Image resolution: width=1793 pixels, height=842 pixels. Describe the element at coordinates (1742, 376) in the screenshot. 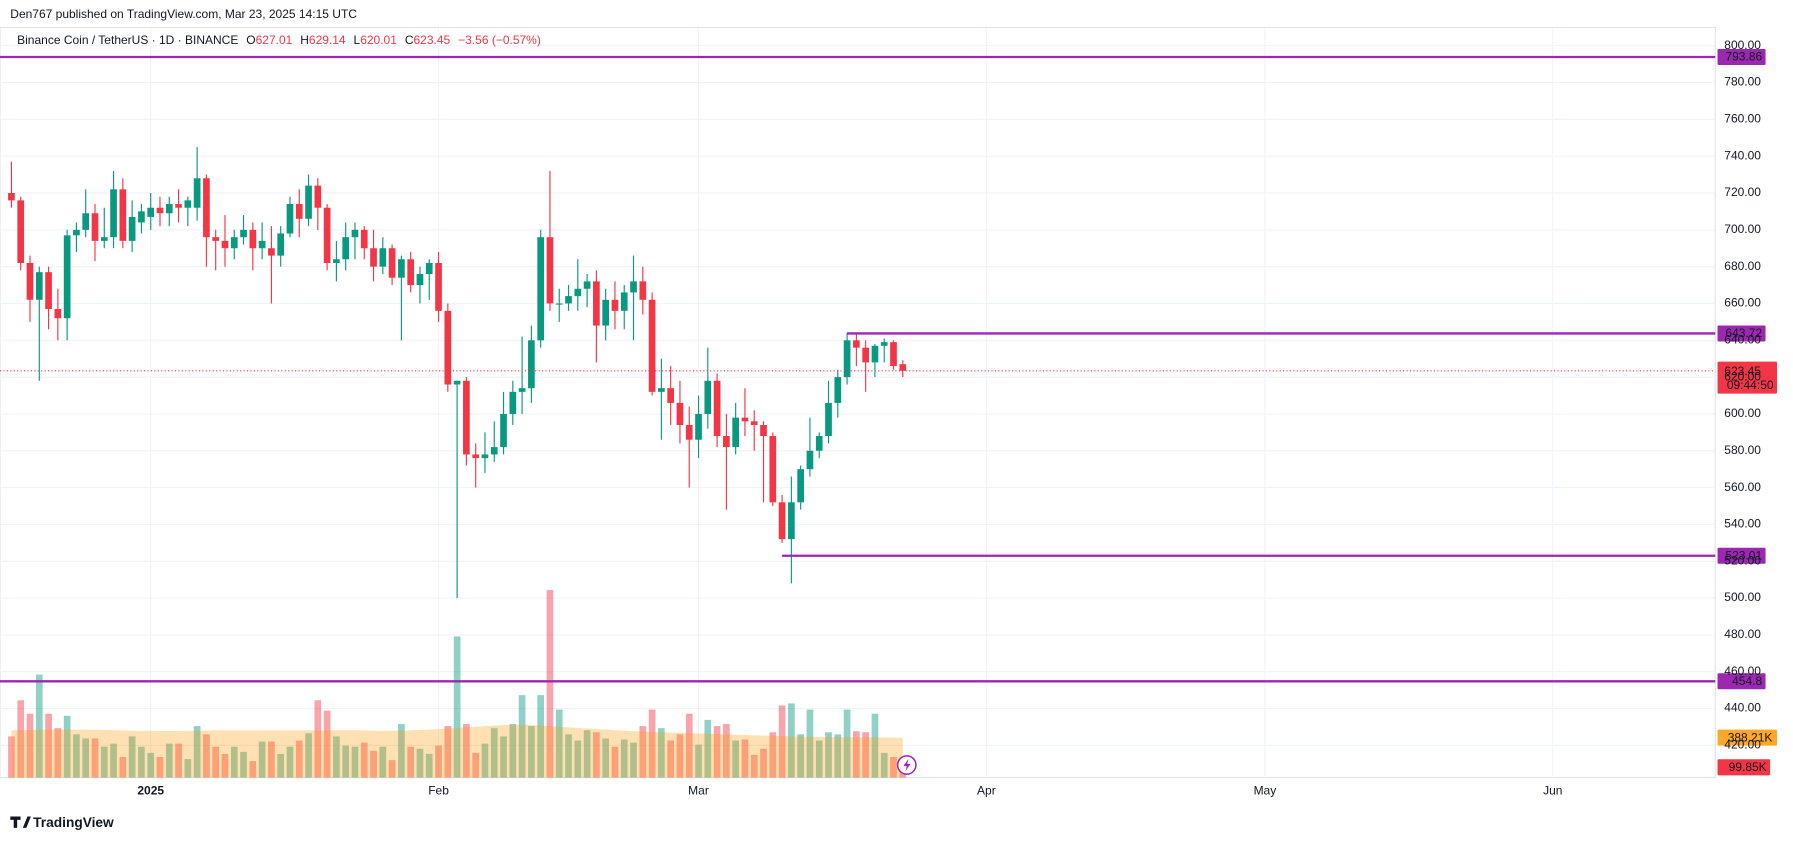

I see `y-tick-label: 620.00` at that location.